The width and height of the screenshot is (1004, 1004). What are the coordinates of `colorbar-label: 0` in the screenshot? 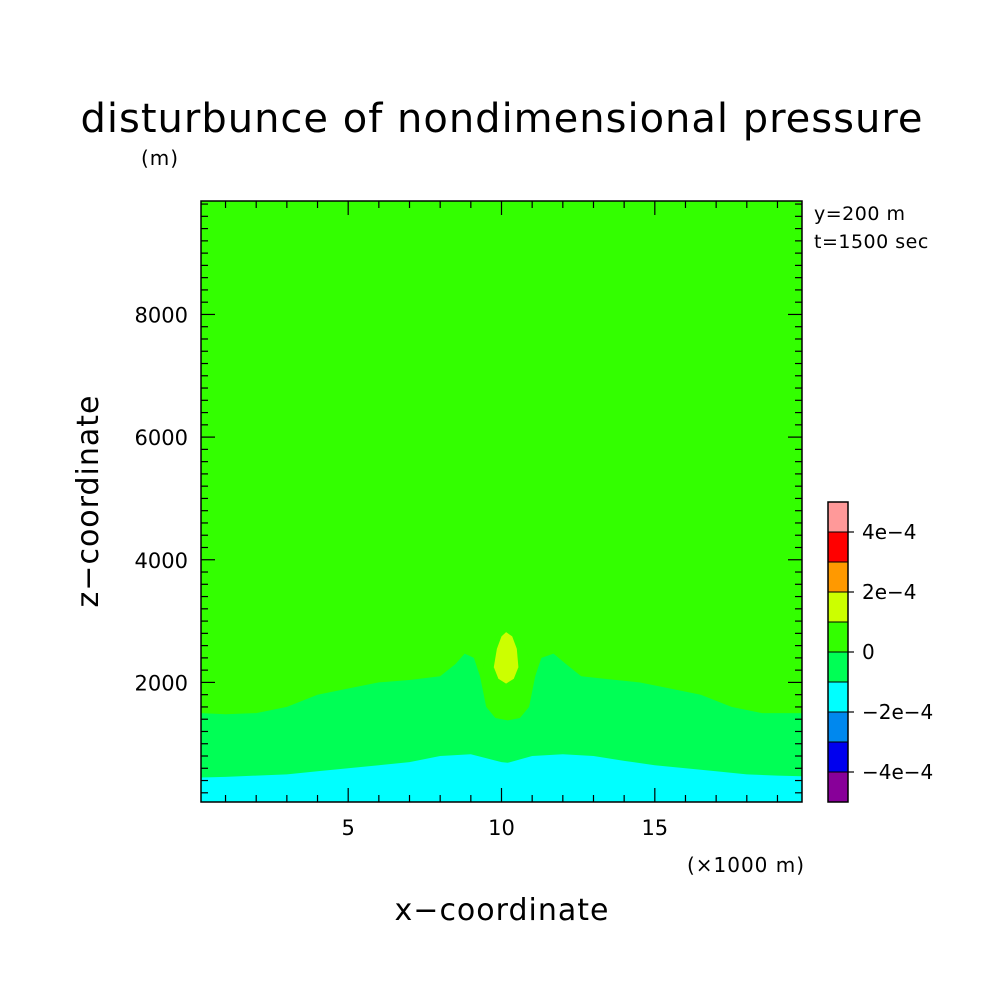 It's located at (868, 652).